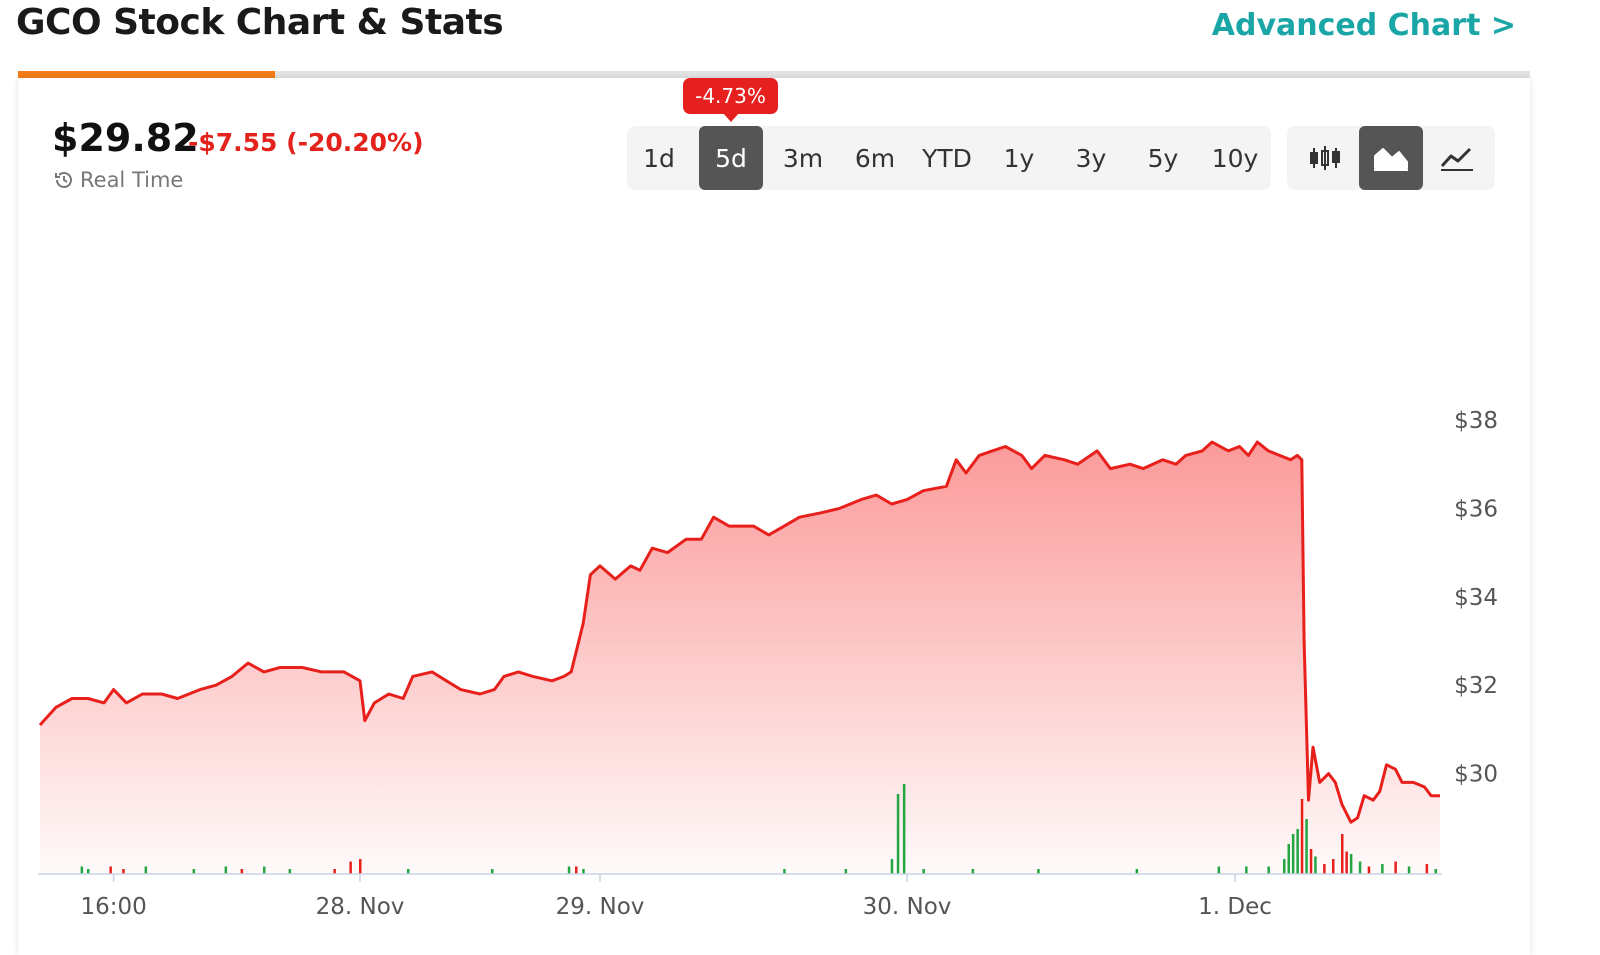 This screenshot has height=955, width=1600. I want to click on range-option-1d: 1d, so click(659, 158).